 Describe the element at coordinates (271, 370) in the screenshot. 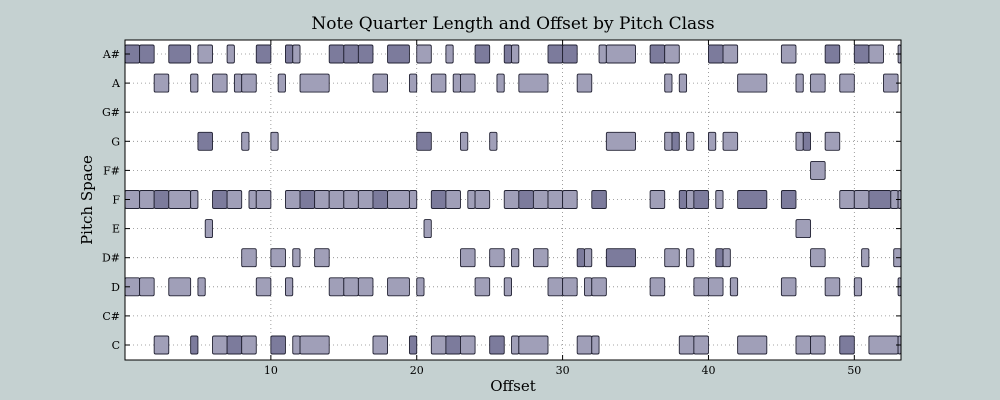

I see `x-tick-label: 10` at that location.